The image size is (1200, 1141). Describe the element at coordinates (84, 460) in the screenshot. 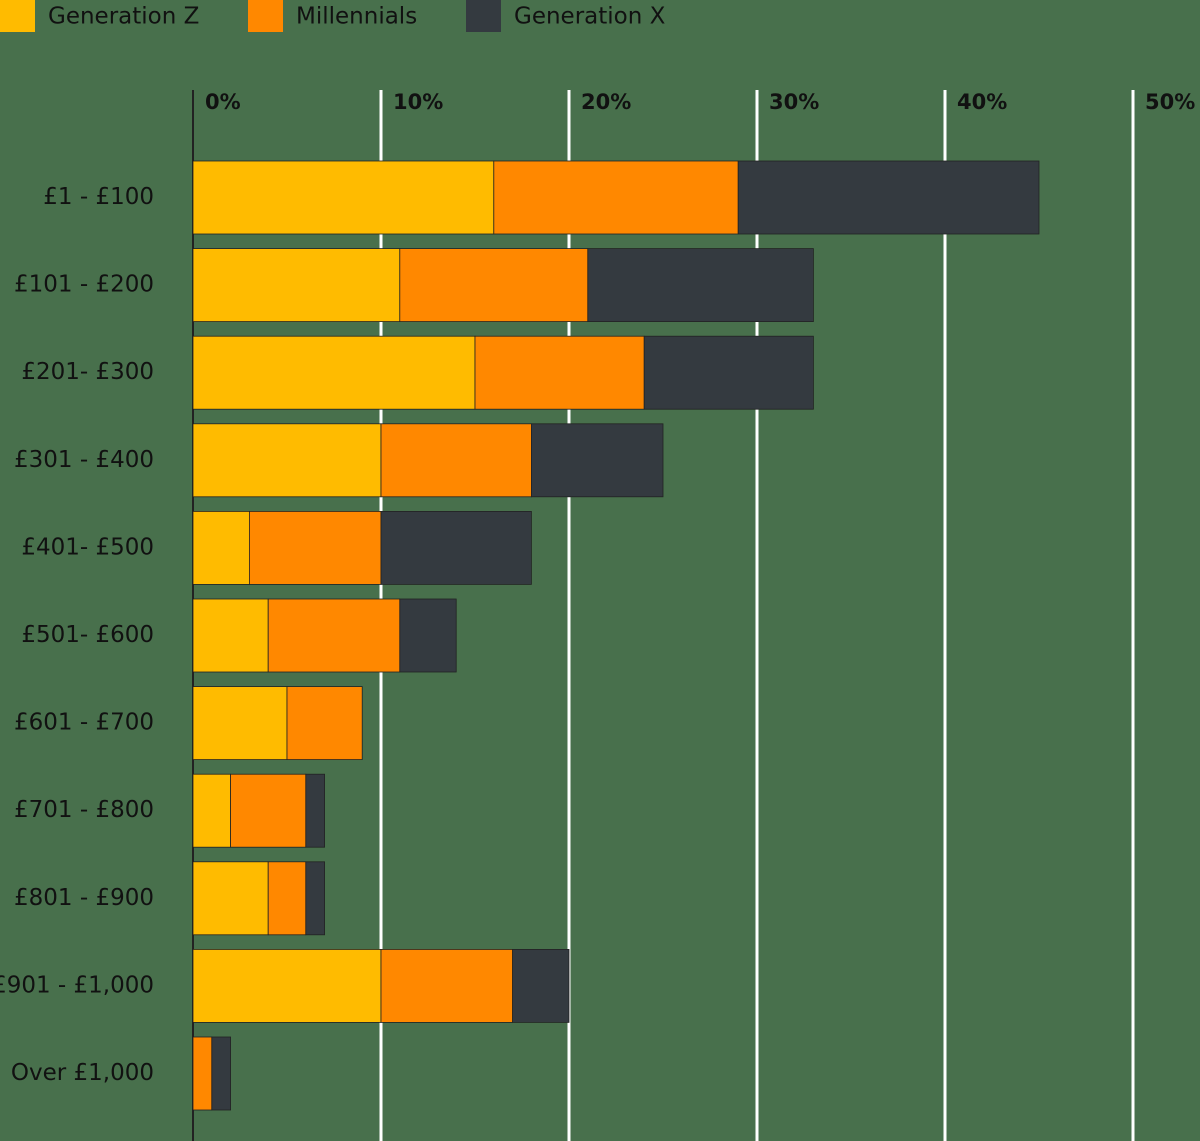

I see `y-tick-label: £301 - £400` at that location.